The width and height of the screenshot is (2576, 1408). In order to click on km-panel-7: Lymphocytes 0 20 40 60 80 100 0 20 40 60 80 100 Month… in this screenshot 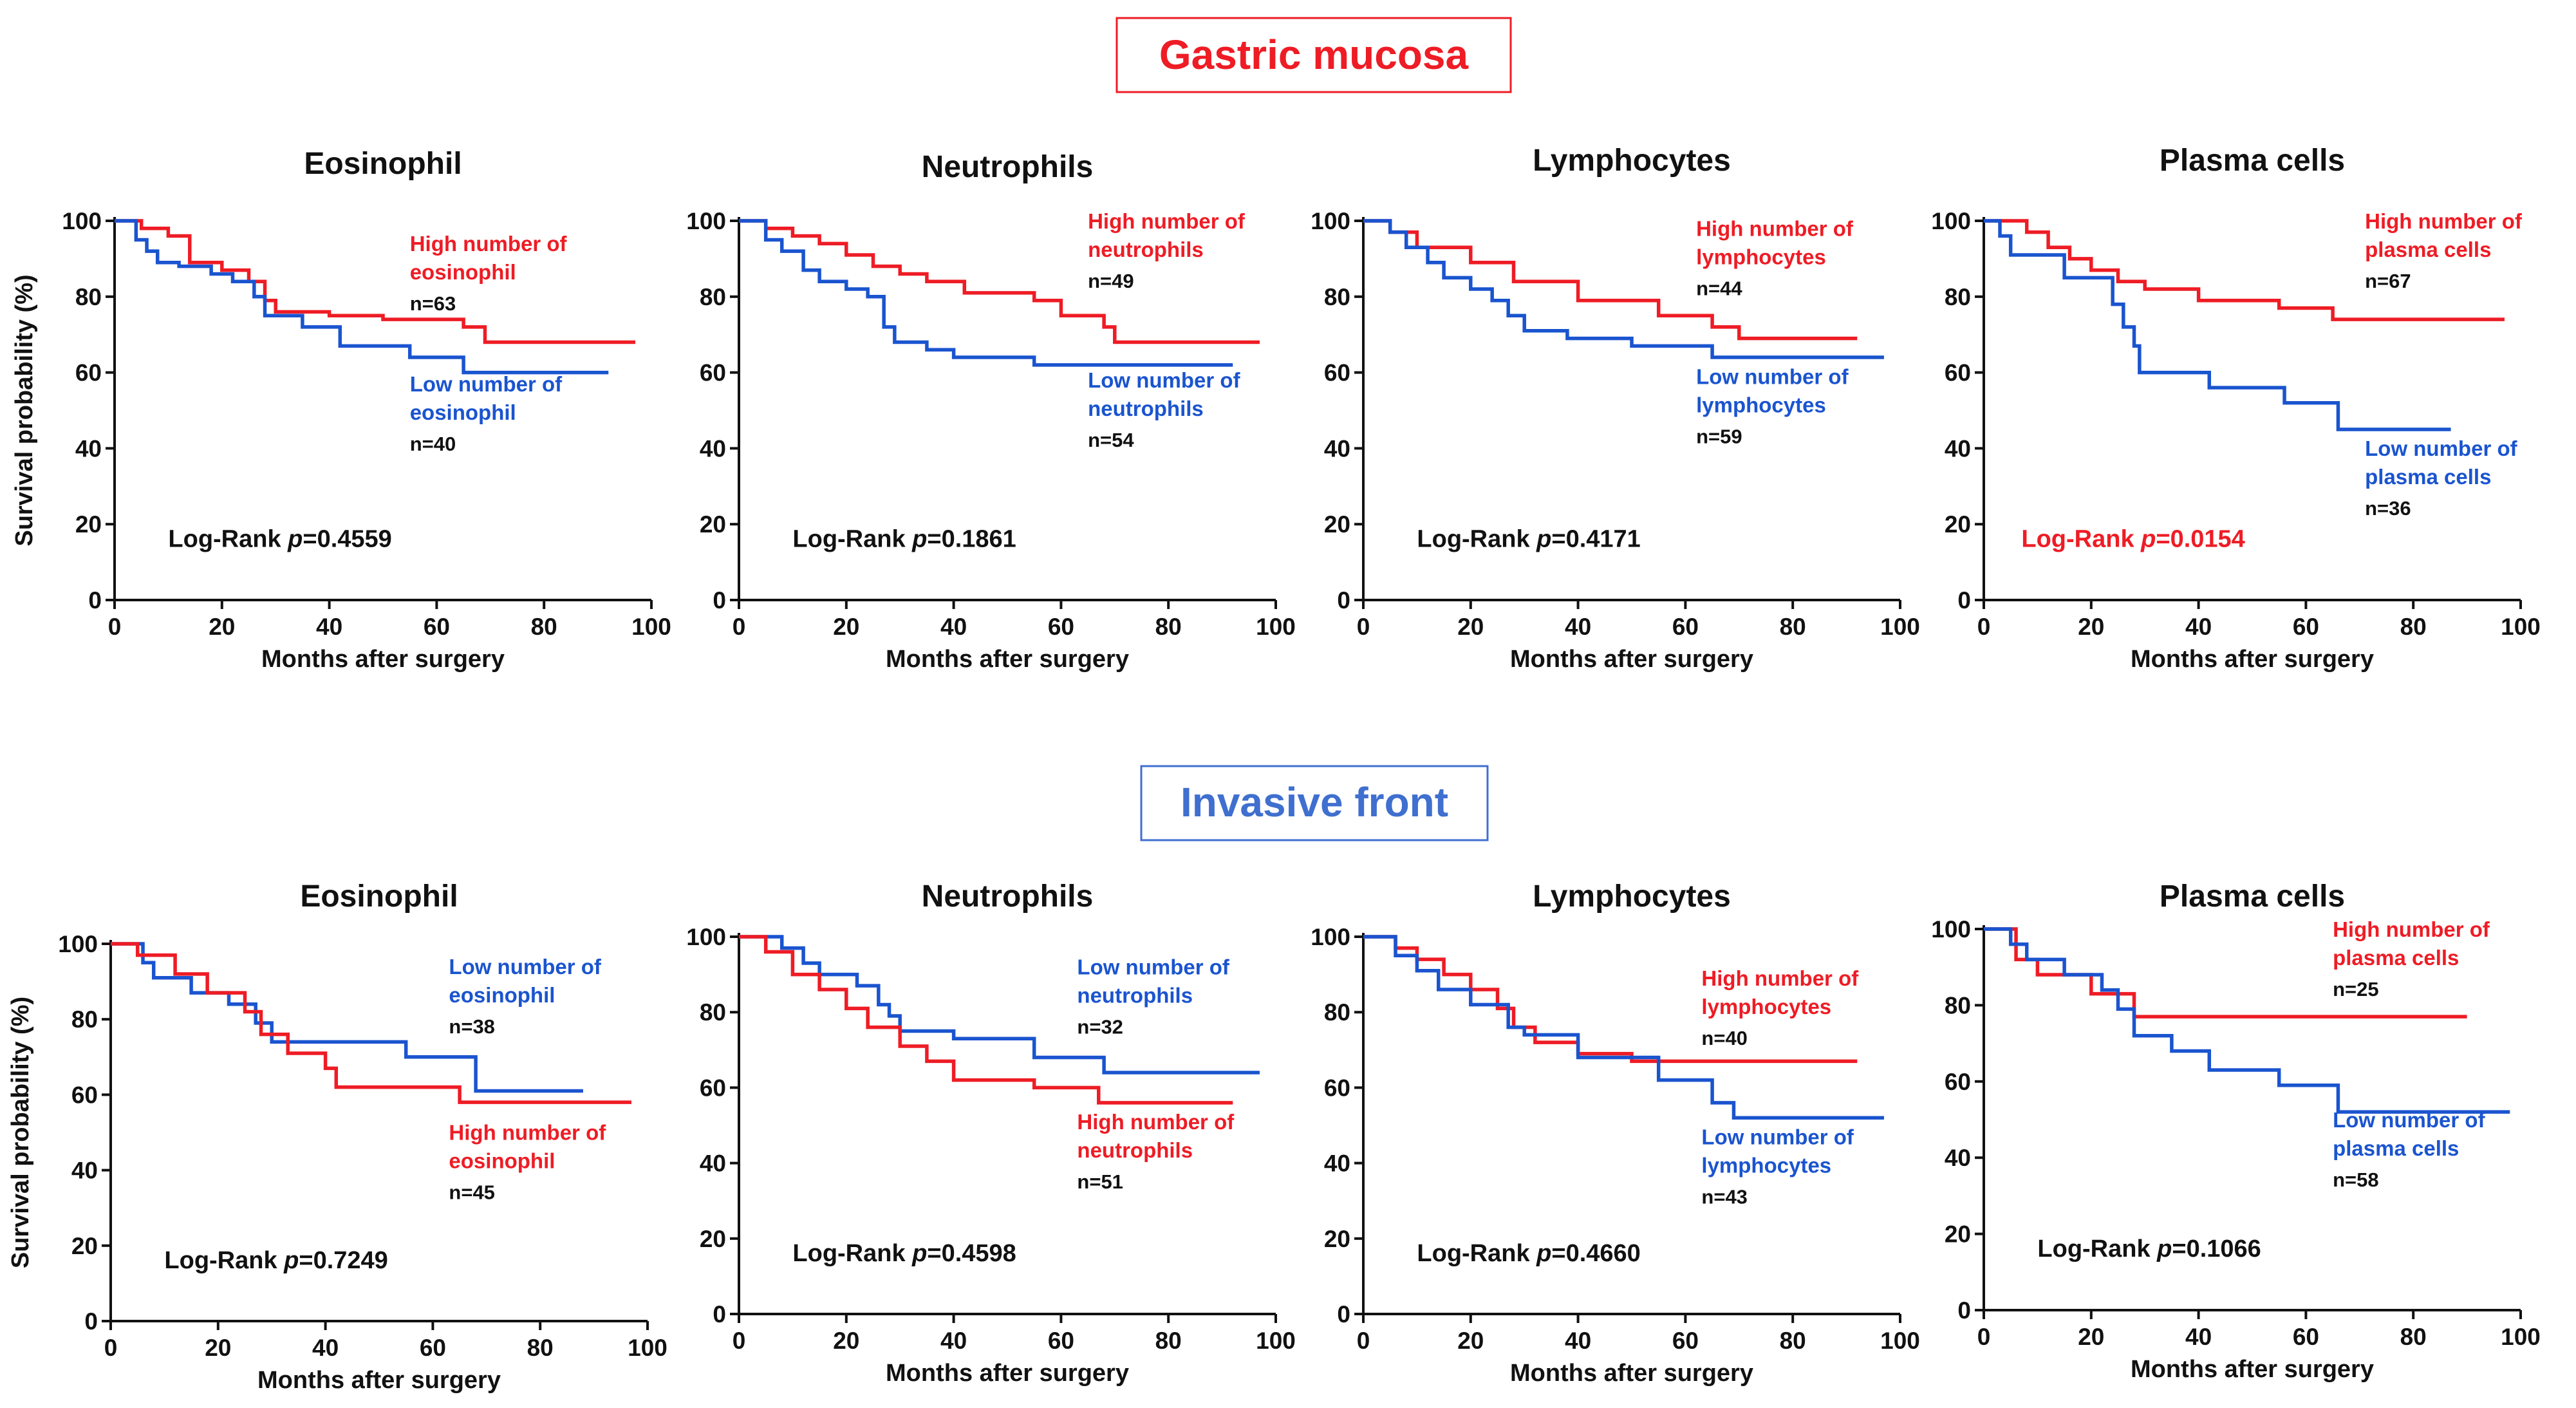, I will do `click(1616, 1133)`.